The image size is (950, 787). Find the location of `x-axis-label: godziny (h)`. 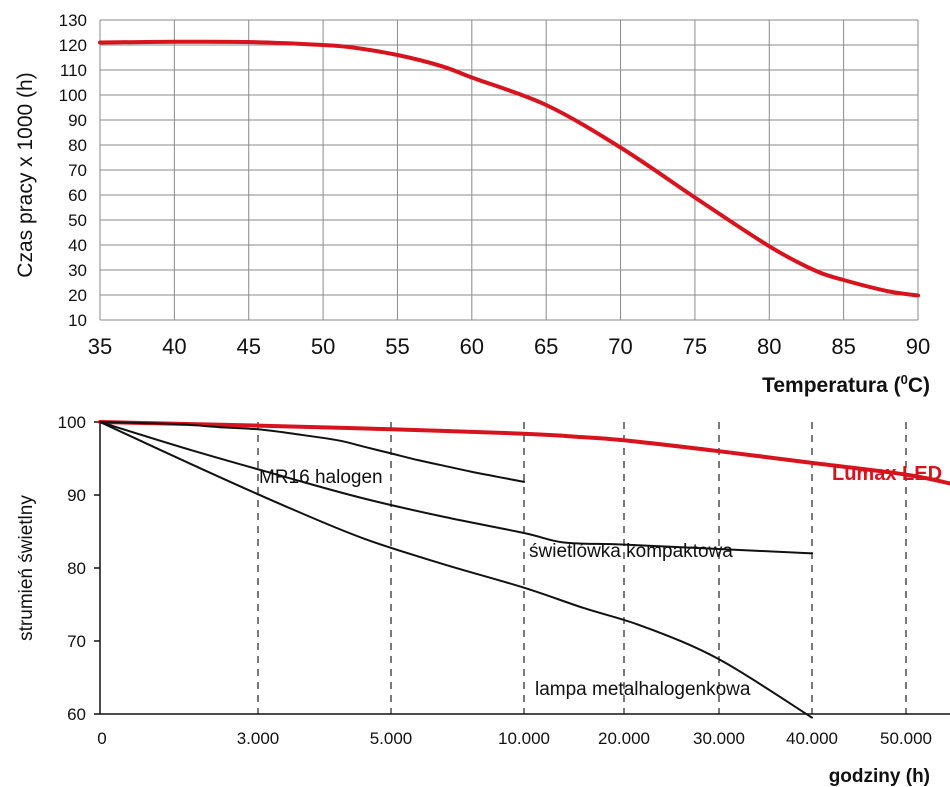

x-axis-label: godziny (h) is located at coordinates (879, 776).